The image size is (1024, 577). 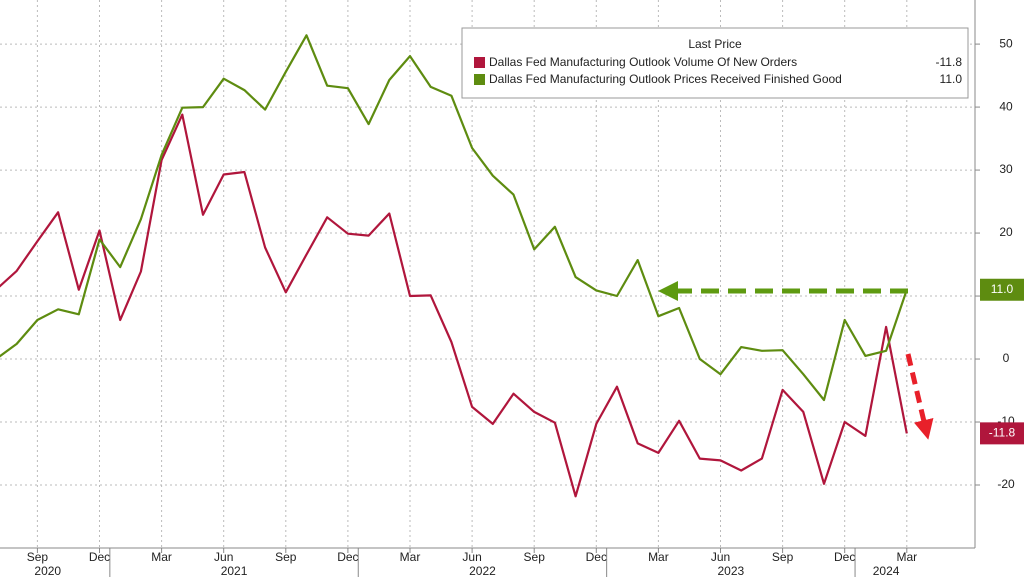 What do you see at coordinates (1006, 43) in the screenshot?
I see `y-tick-label: 50` at bounding box center [1006, 43].